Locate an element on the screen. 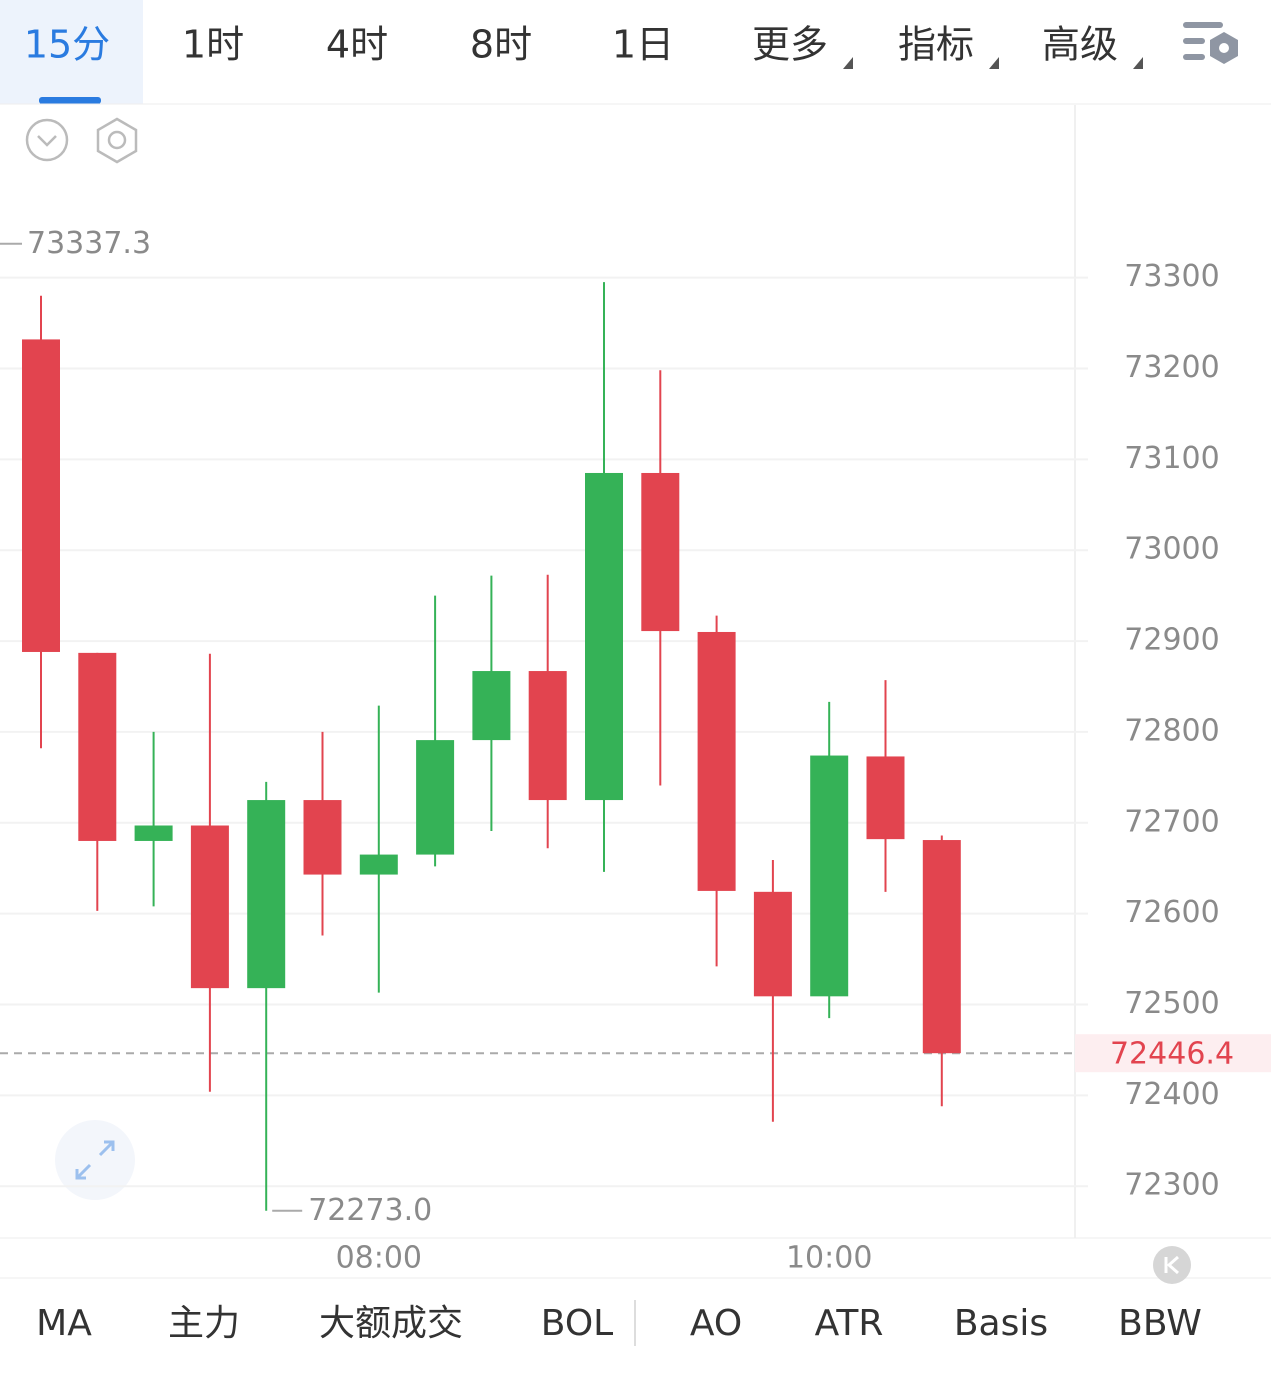  y-tick-label: 73000 is located at coordinates (1171, 549).